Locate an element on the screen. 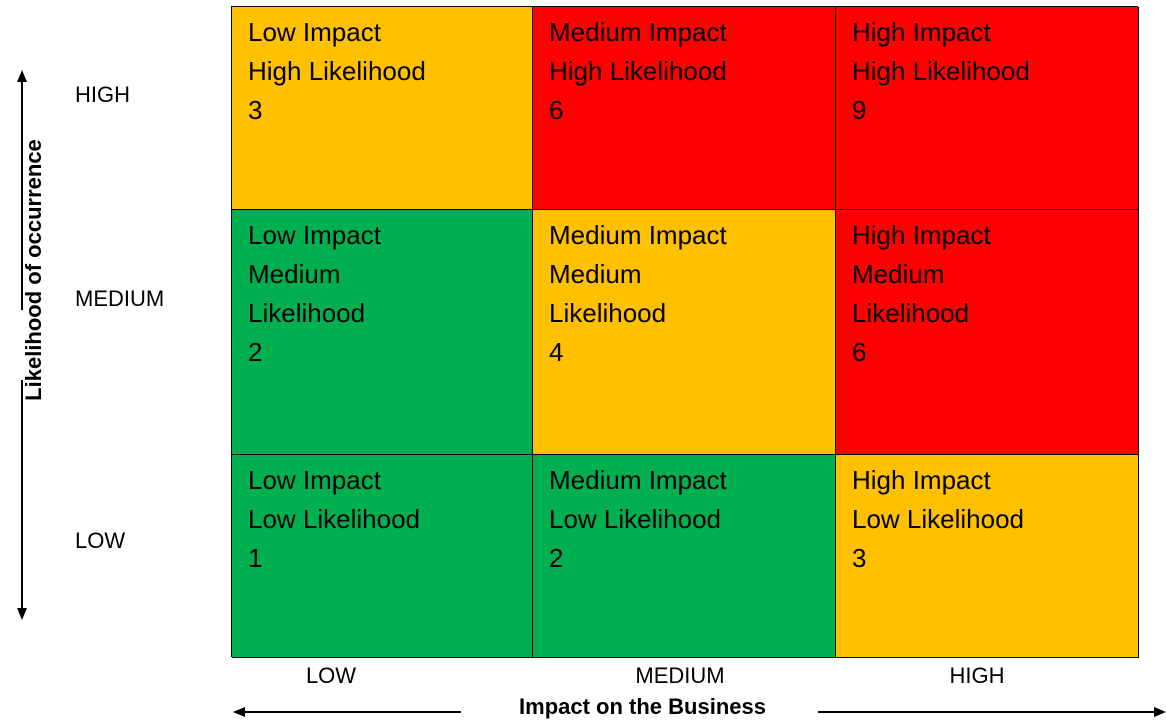 The height and width of the screenshot is (728, 1166). cell-high-impact-medium-likelihood: High Impact Medium Likelihood 6 is located at coordinates (987, 332).